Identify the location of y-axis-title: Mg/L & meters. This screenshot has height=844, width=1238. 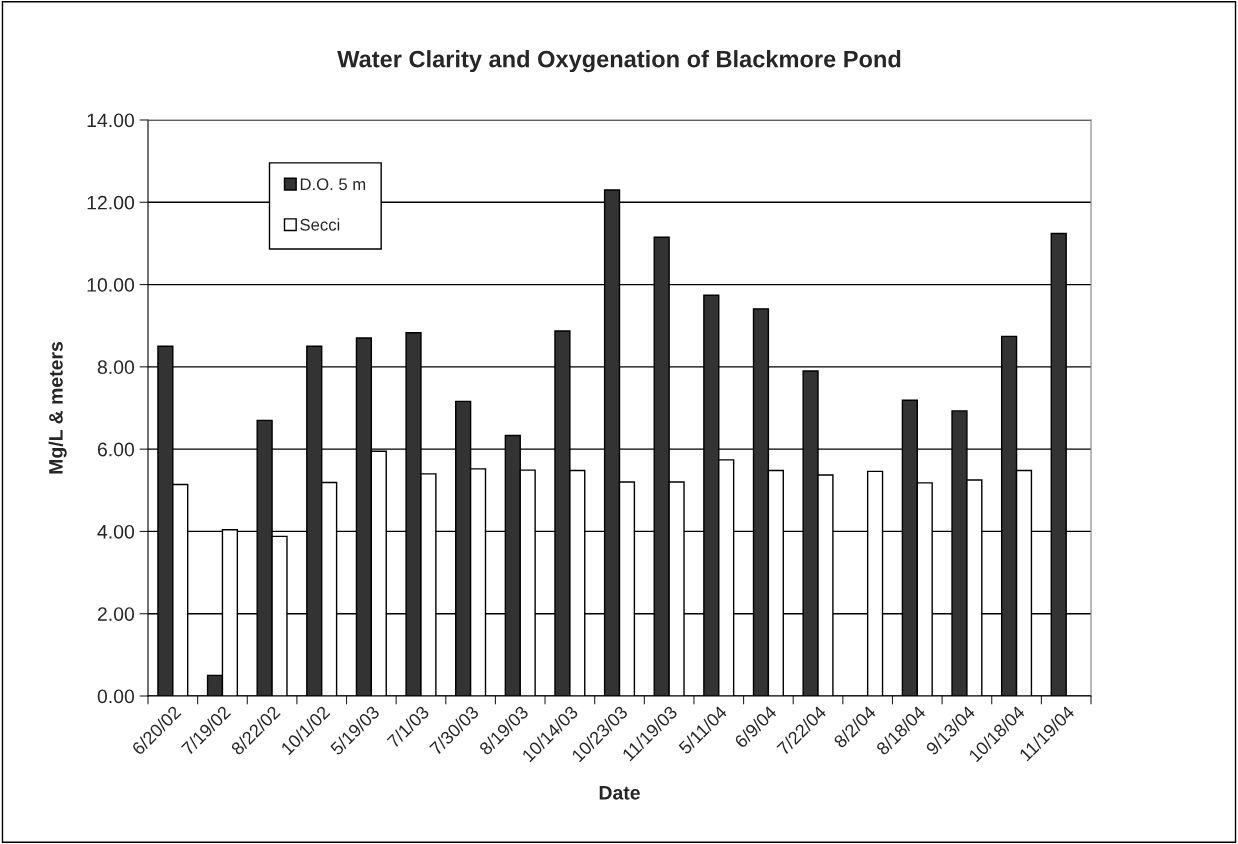
(57, 407).